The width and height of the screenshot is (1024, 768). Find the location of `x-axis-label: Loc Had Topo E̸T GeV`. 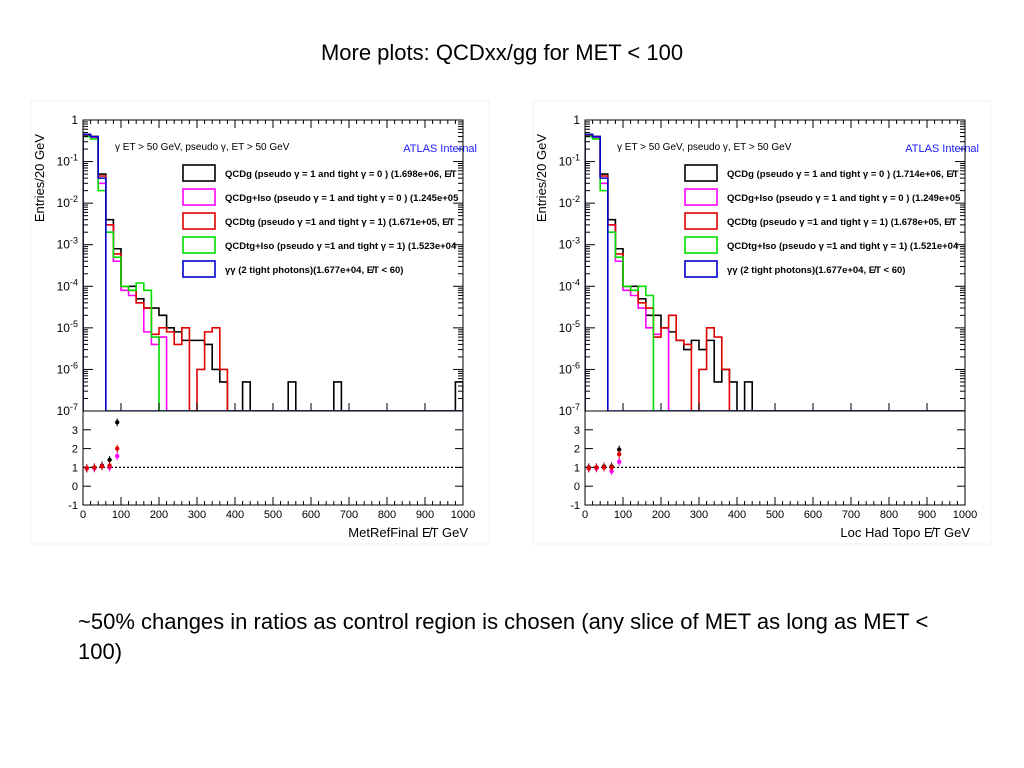

x-axis-label: Loc Had Topo E̸T GeV is located at coordinates (905, 532).